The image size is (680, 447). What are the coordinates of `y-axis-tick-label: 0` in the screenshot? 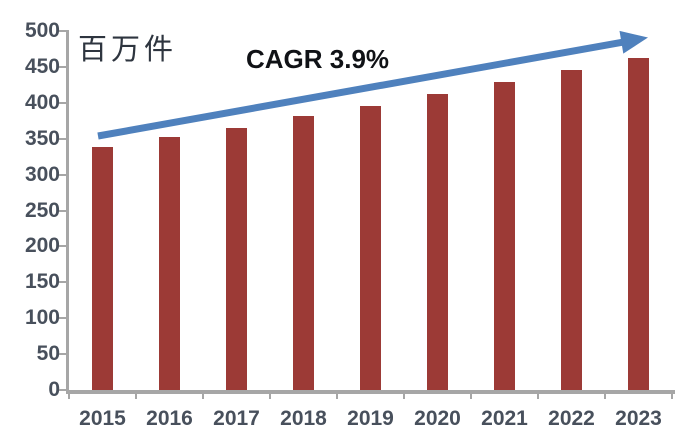 It's located at (54, 389).